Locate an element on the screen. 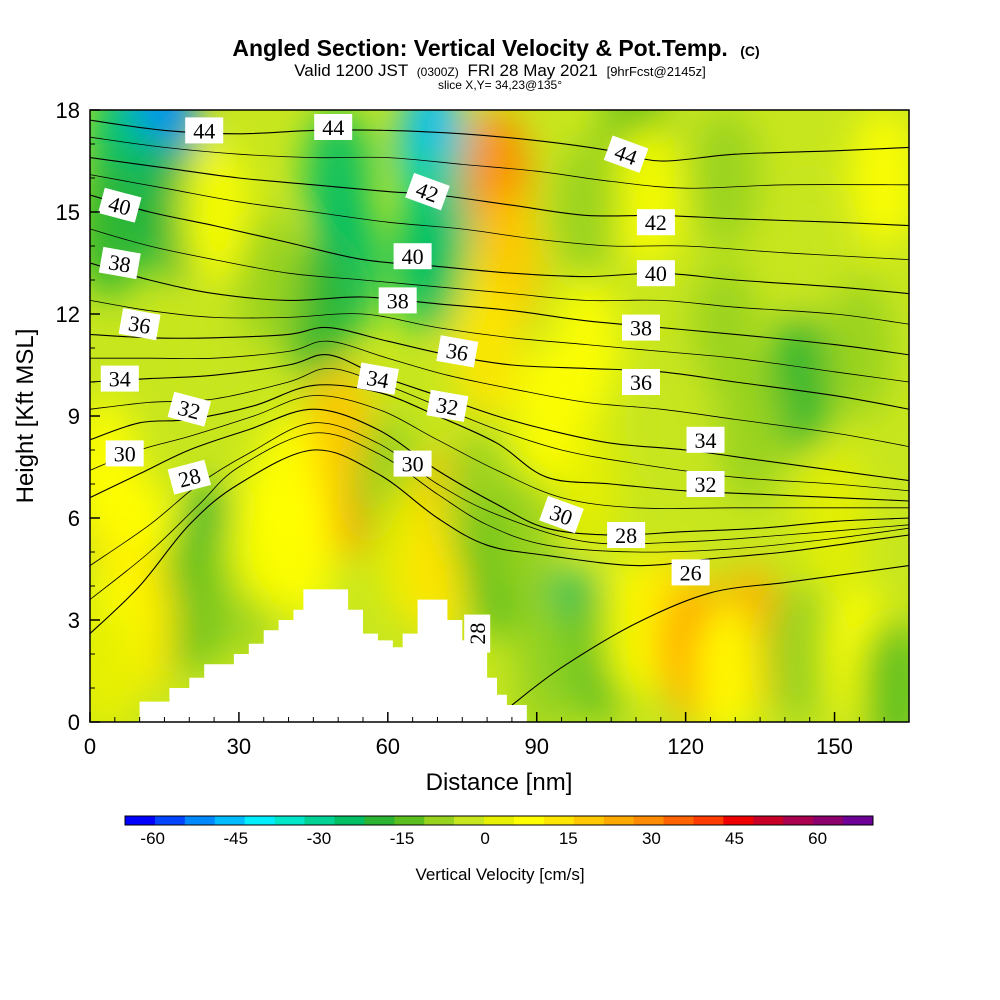 This screenshot has width=1000, height=1000. isentrope-label-20: 30 is located at coordinates (124, 453).